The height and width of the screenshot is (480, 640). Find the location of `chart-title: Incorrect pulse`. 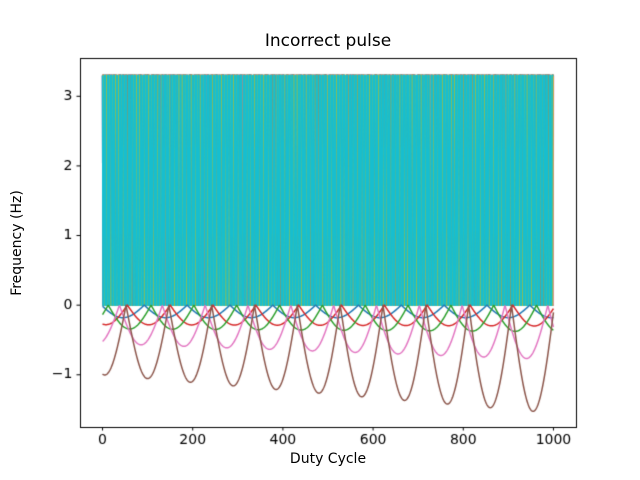

chart-title: Incorrect pulse is located at coordinates (328, 41).